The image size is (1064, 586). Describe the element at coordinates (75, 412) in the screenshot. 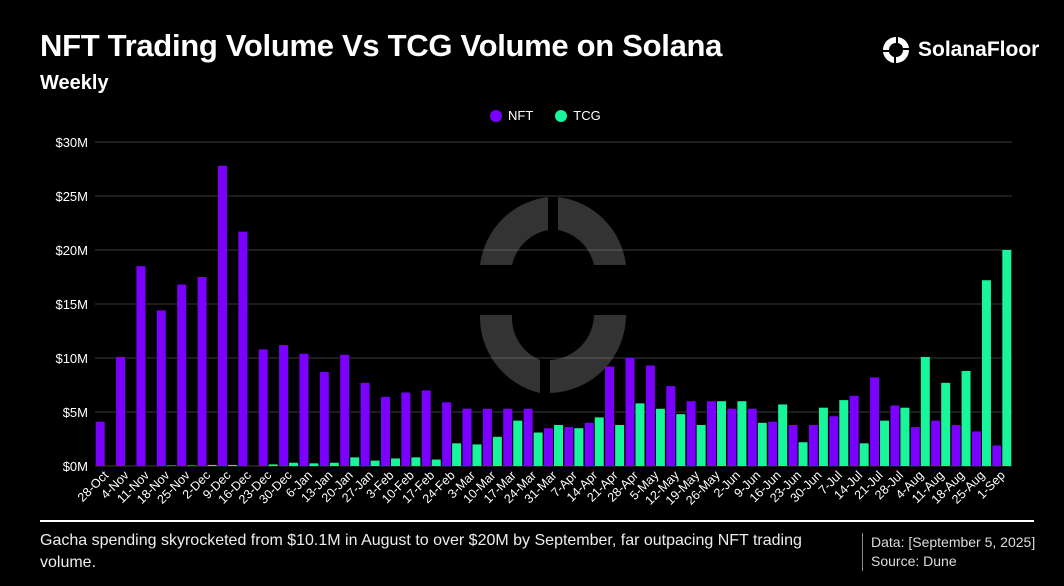

I see `y-tick-label: $5M` at that location.